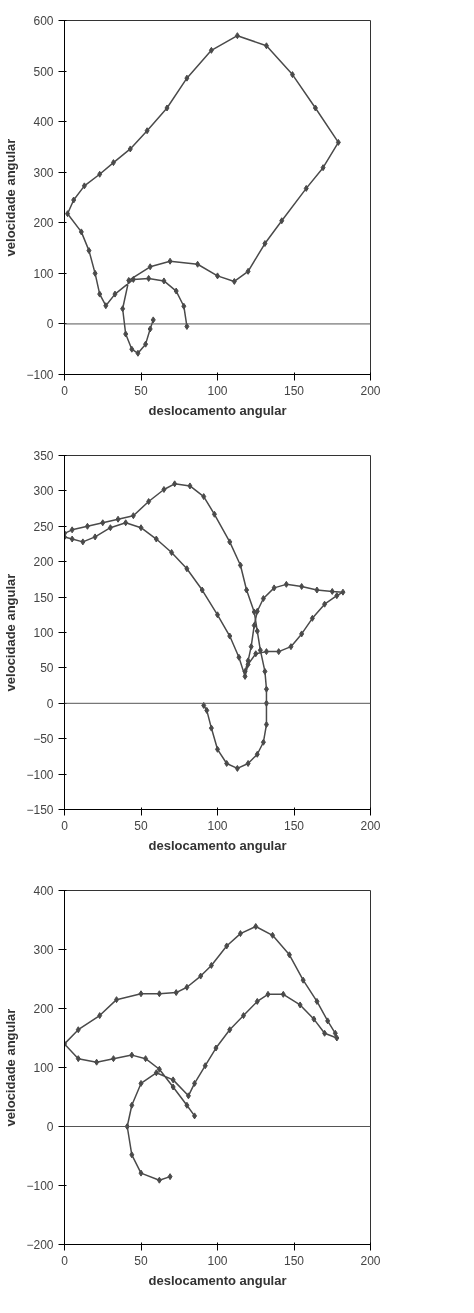 Image resolution: width=474 pixels, height=1313 pixels. I want to click on y-tick-label: 600, so click(43, 21).